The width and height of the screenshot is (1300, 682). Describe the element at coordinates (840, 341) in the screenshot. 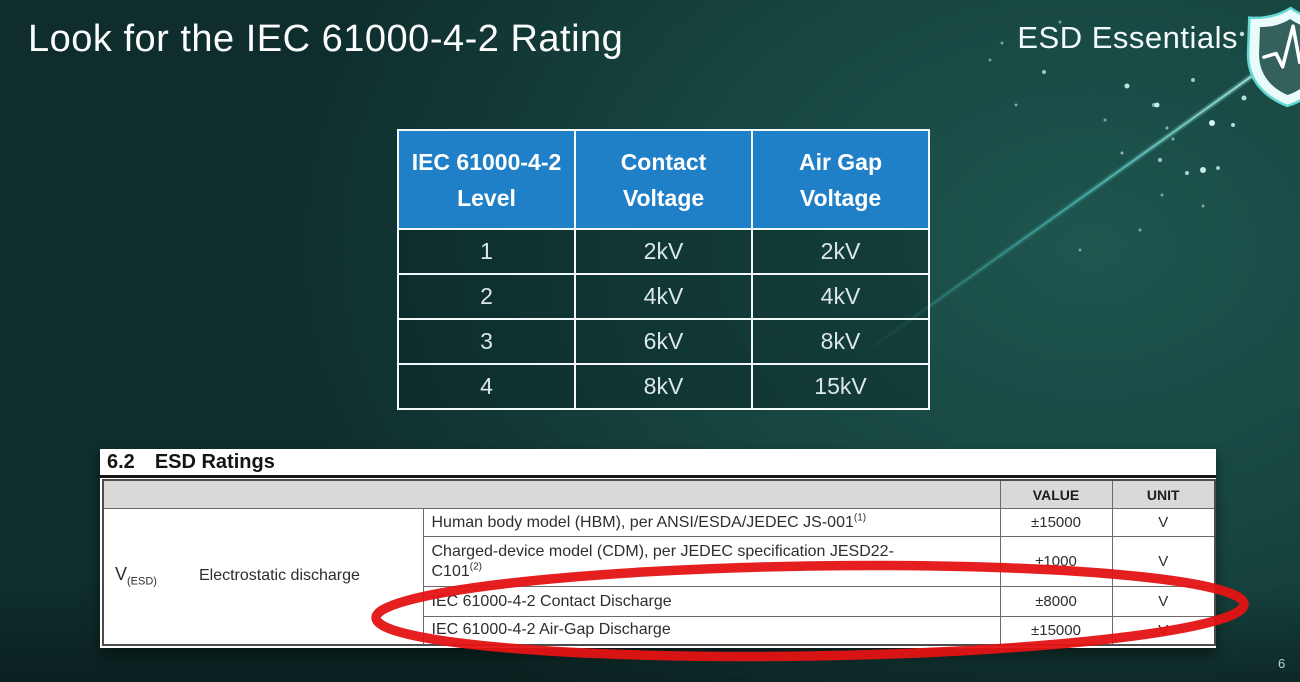

I see `airgap-cell: 8kV` at that location.